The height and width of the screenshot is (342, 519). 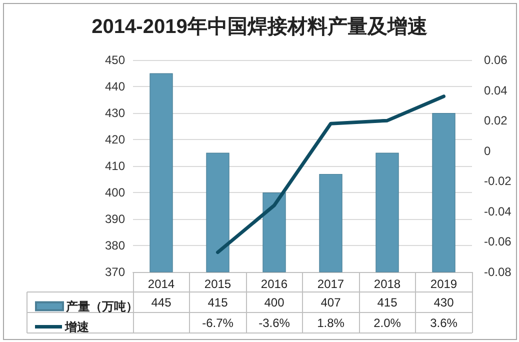 What do you see at coordinates (218, 323) in the screenshot?
I see `data-label: -6.7%` at bounding box center [218, 323].